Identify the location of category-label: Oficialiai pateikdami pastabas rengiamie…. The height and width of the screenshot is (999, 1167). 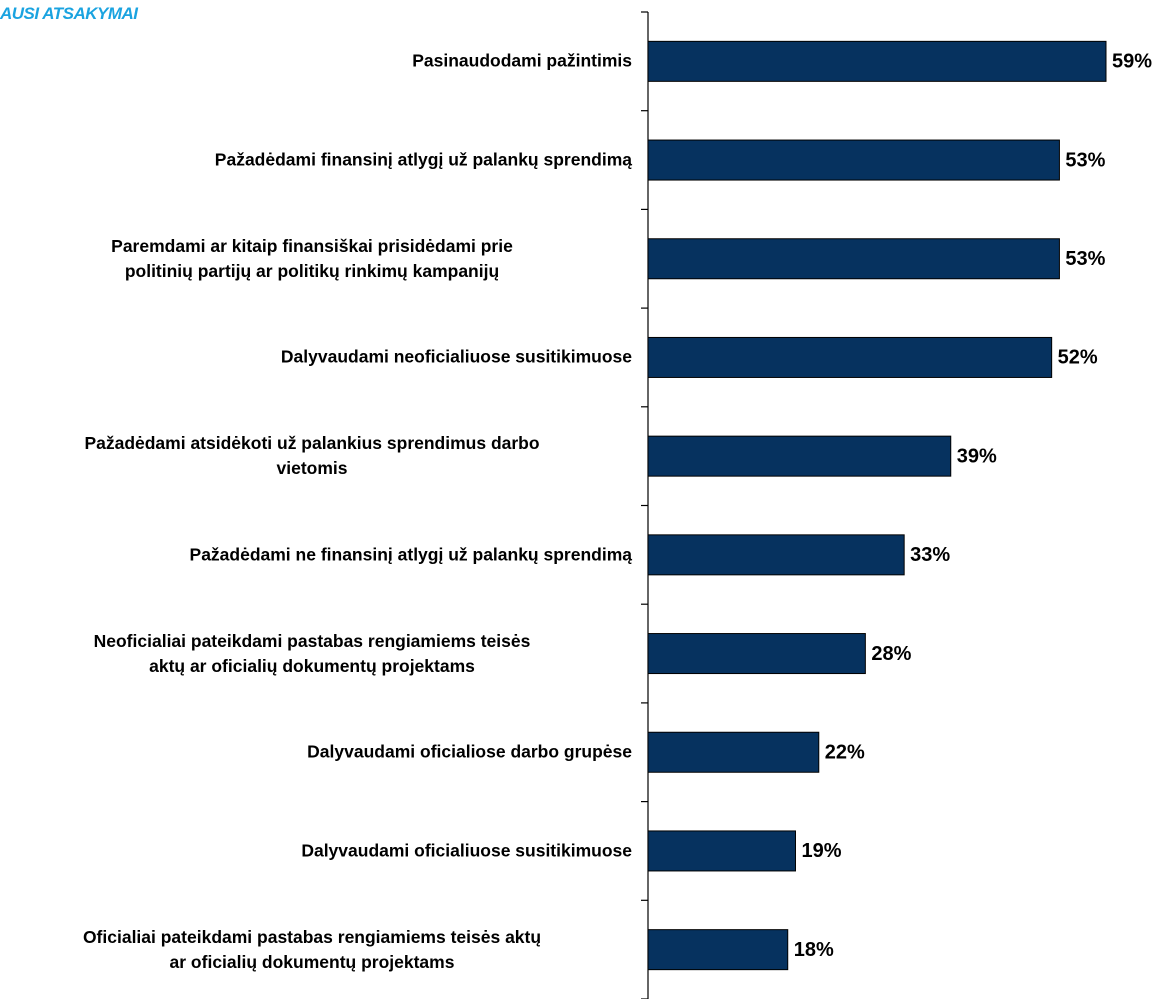
(312, 949).